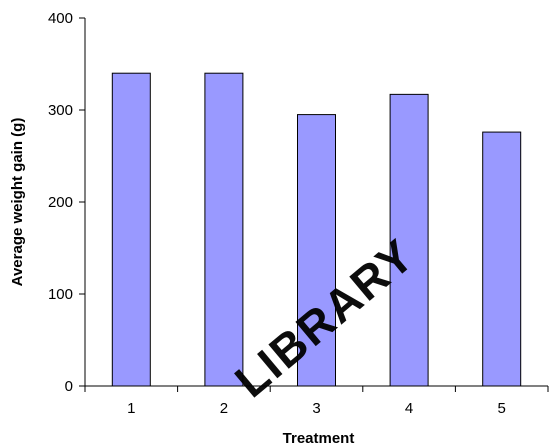 The width and height of the screenshot is (551, 444). Describe the element at coordinates (409, 408) in the screenshot. I see `x-tick-label: 4` at that location.